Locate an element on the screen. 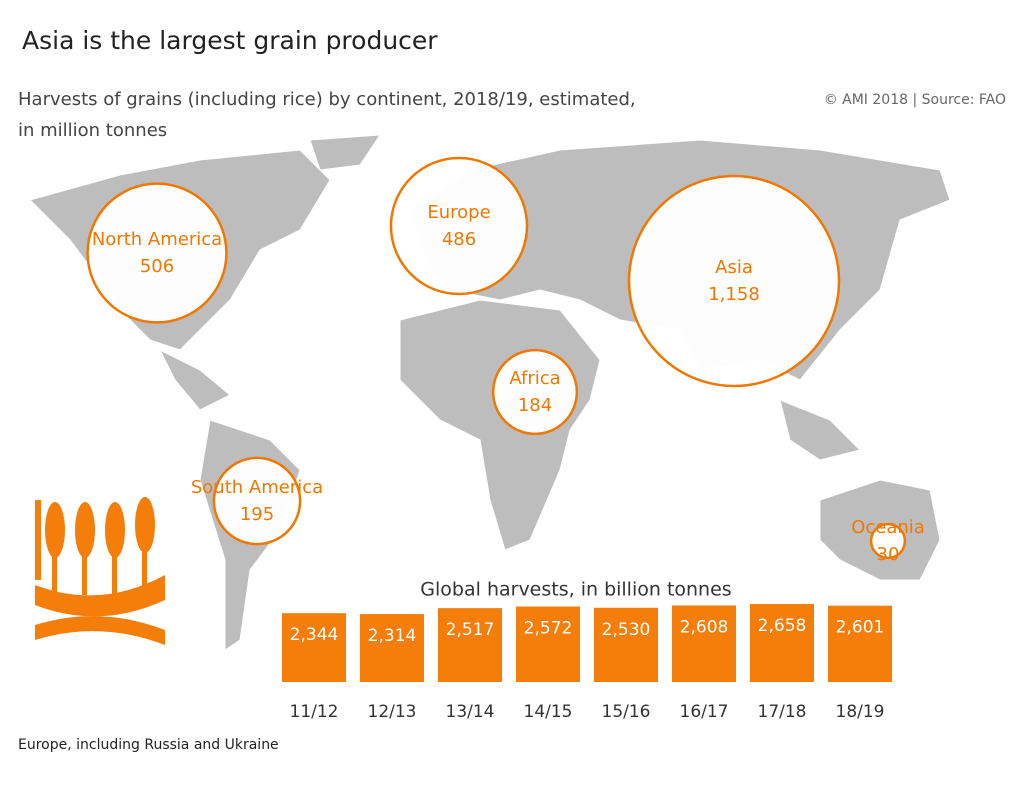  bubble-label: South America is located at coordinates (257, 487).